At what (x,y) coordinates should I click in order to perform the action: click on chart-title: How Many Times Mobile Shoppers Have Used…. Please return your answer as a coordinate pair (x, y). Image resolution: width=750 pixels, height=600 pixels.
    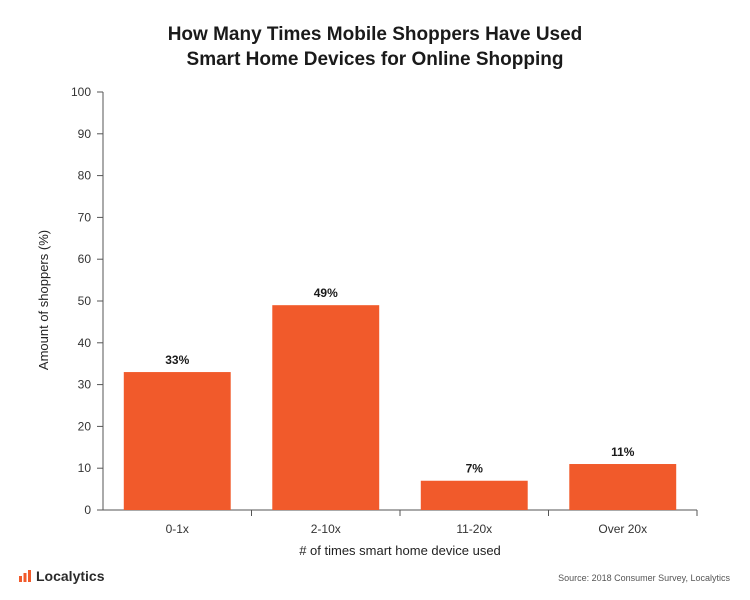
    Looking at the image, I should click on (375, 47).